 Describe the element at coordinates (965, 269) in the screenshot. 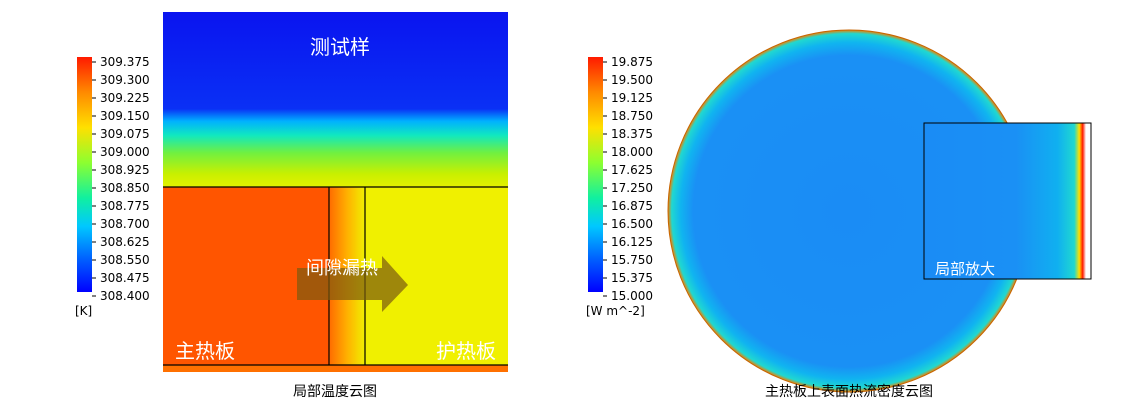

I see `inset-label: 局部放大` at that location.